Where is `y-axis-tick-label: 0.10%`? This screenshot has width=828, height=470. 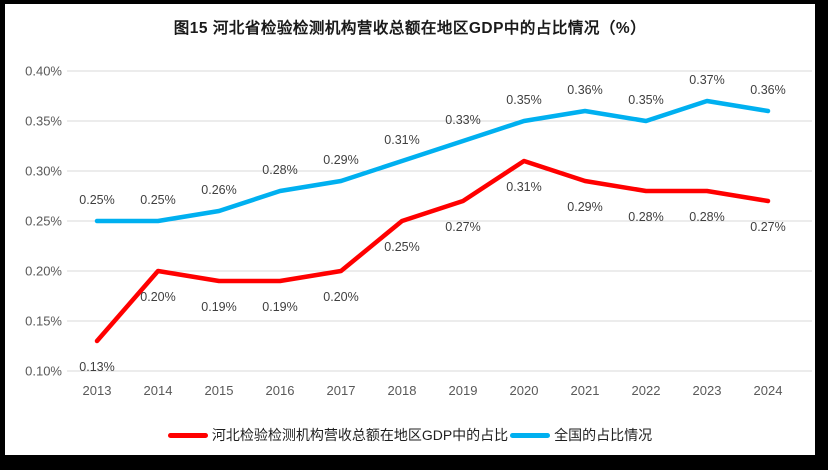
y-axis-tick-label: 0.10% is located at coordinates (43, 371).